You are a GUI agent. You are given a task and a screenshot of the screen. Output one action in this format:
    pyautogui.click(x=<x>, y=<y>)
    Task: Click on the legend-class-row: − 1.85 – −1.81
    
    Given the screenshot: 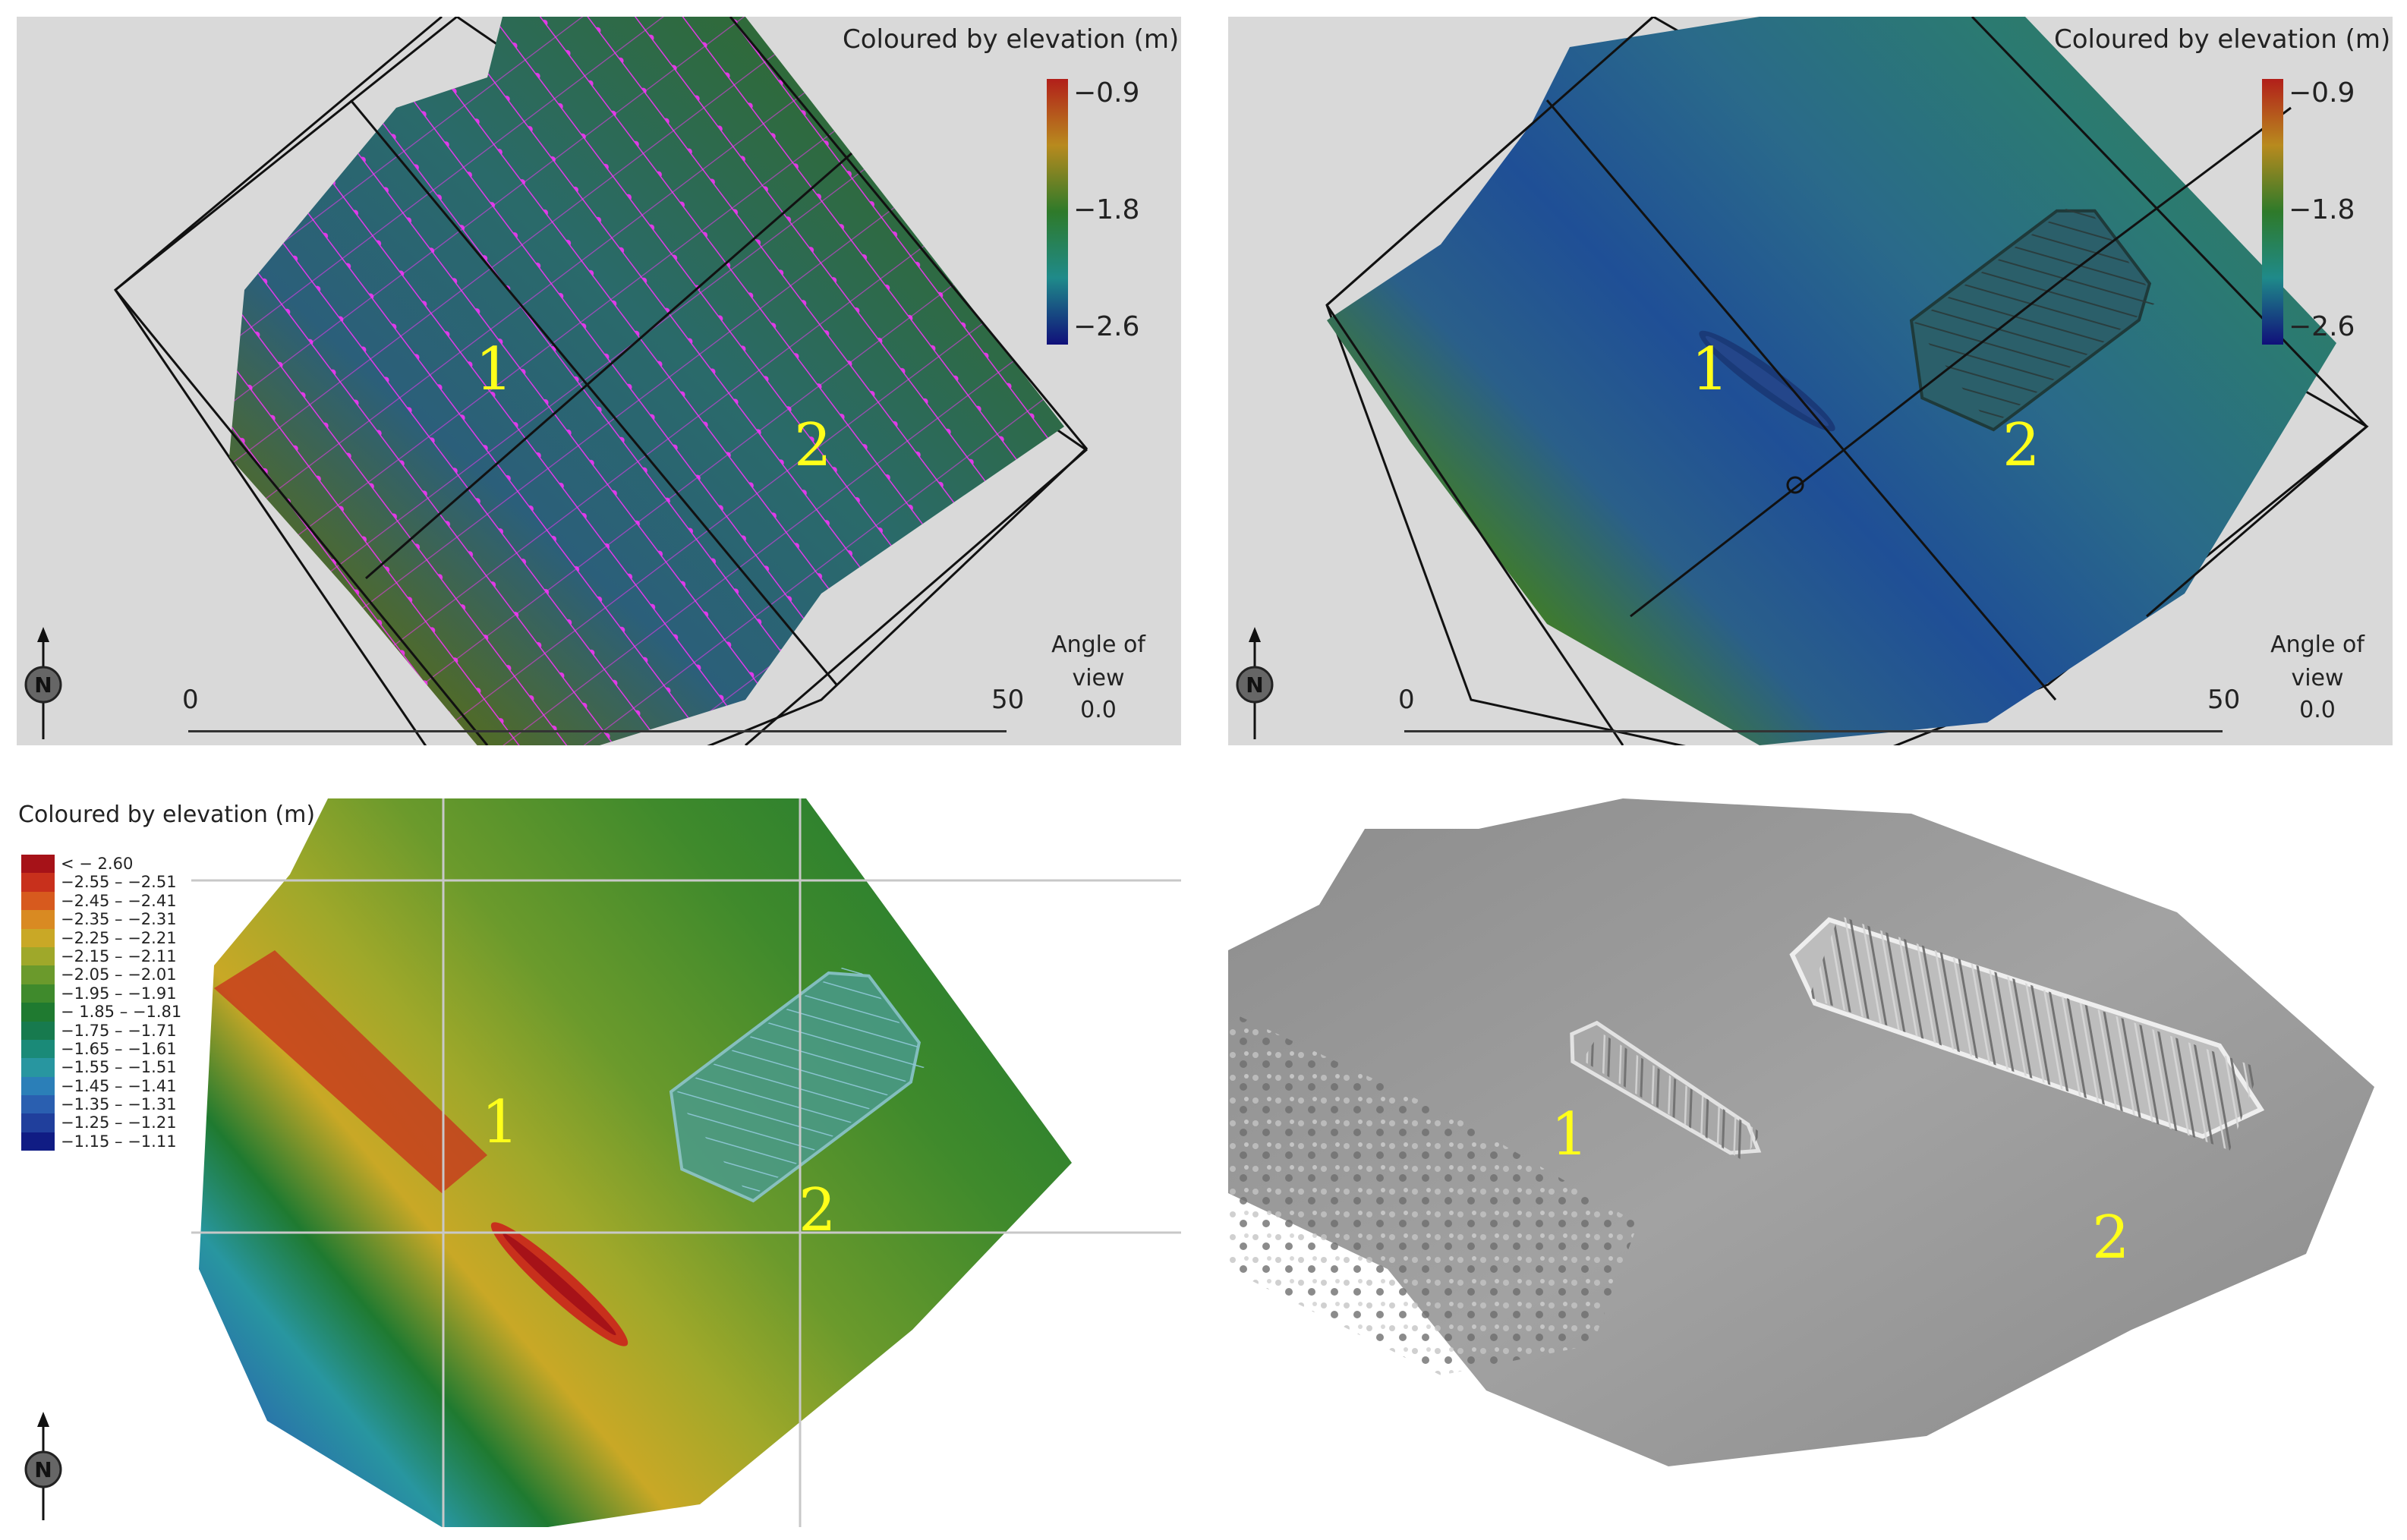 What is the action you would take?
    pyautogui.click(x=102, y=1012)
    